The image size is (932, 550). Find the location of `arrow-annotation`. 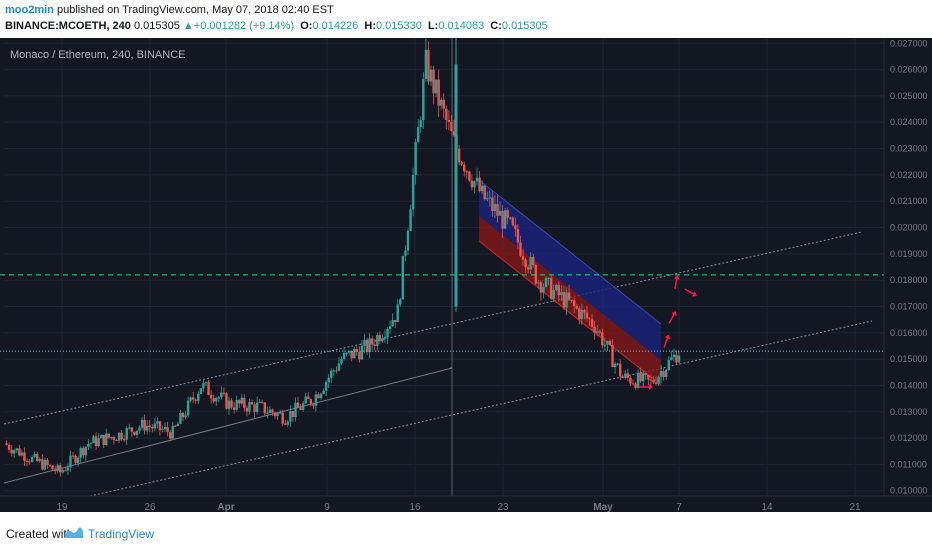

arrow-annotation is located at coordinates (676, 282).